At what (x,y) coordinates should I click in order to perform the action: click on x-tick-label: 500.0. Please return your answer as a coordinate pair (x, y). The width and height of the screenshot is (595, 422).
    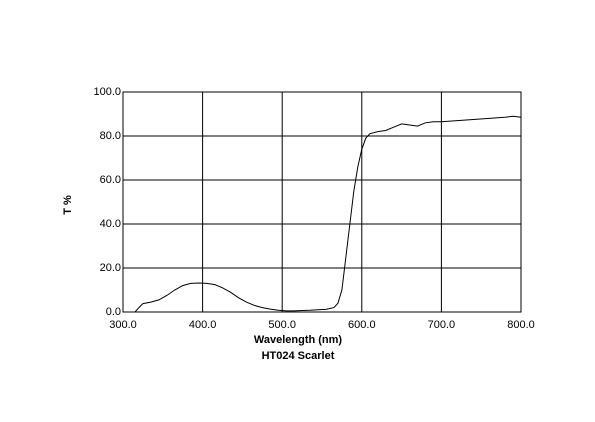
    Looking at the image, I should click on (282, 325).